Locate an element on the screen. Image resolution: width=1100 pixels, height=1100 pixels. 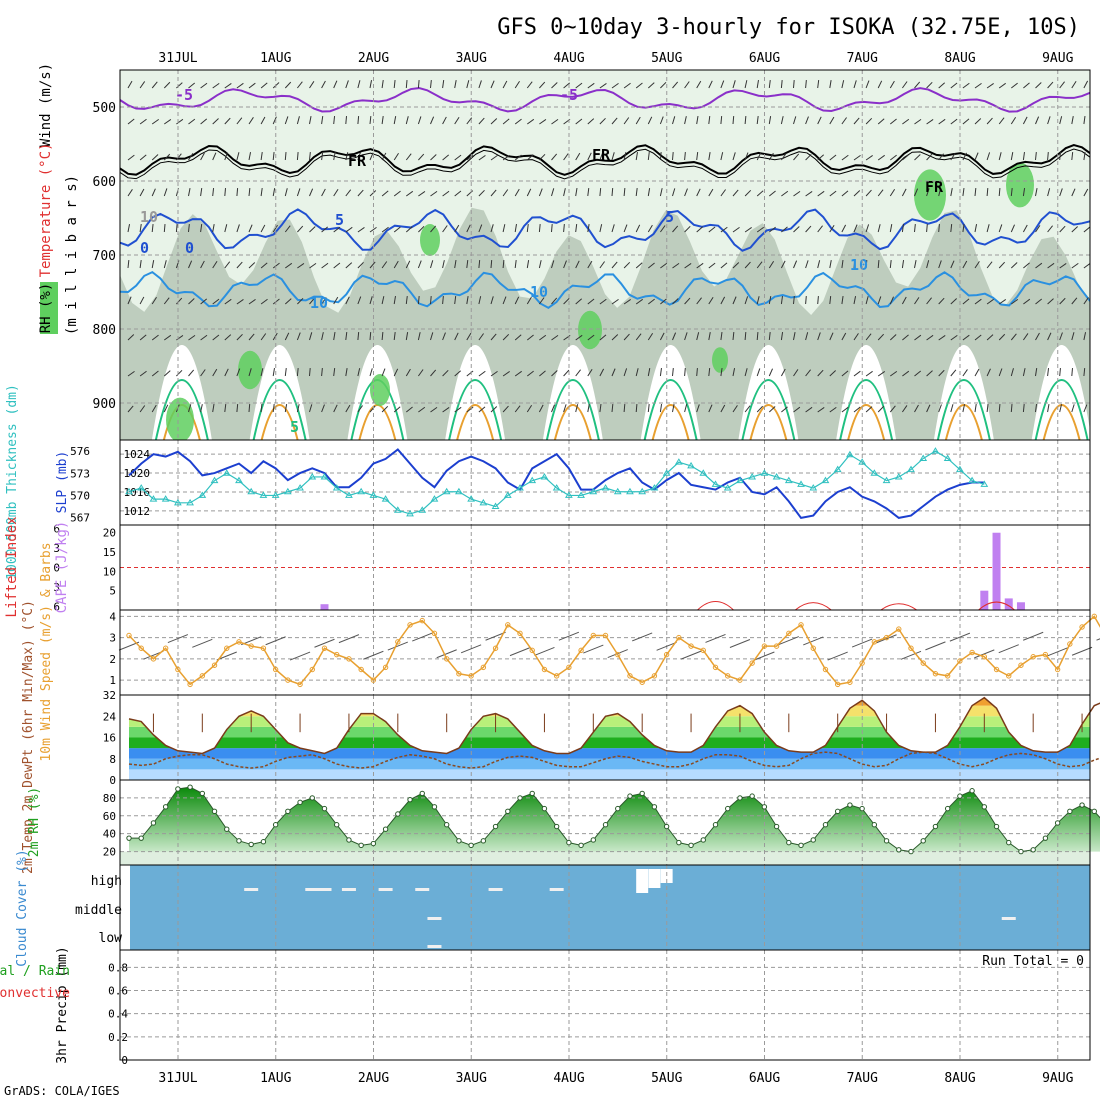
rh-2m-axis-label: 2m RH (%) is located at coordinates (34, 822).